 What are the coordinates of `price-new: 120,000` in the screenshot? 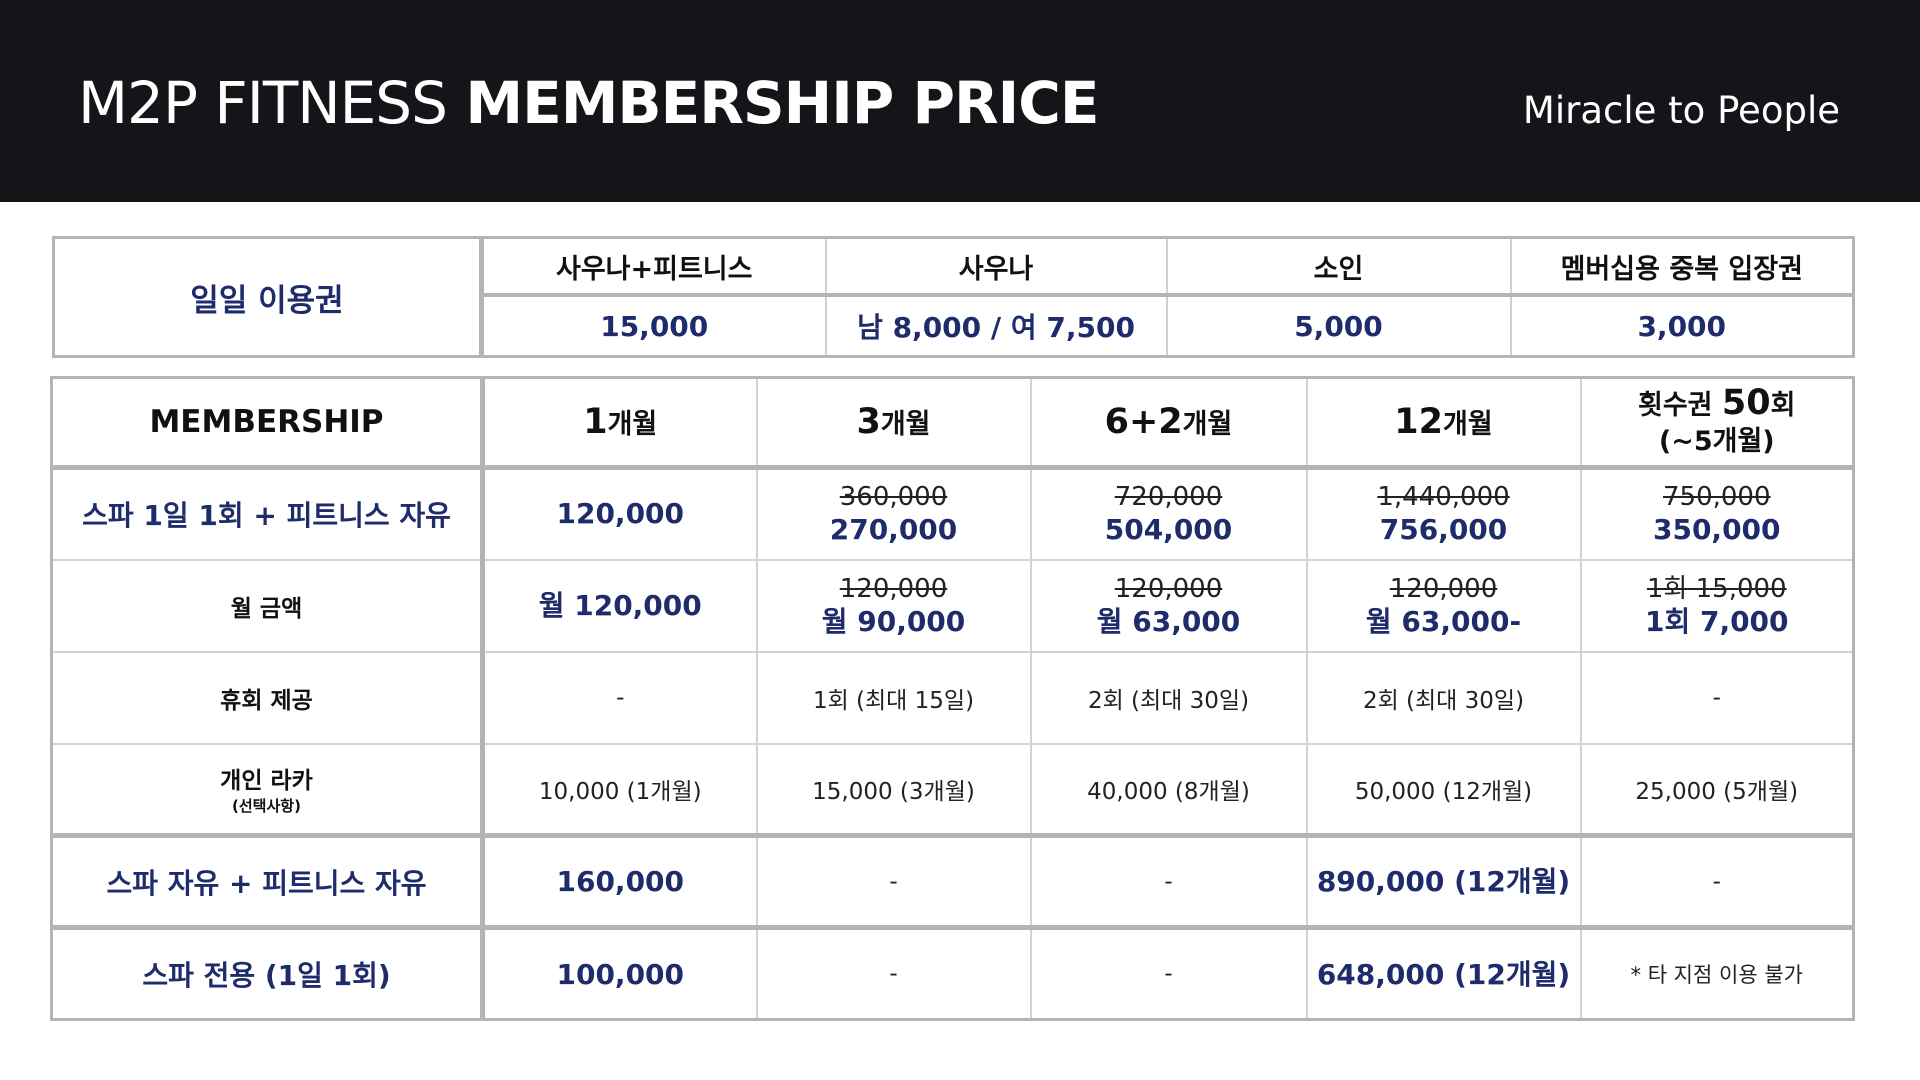 It's located at (620, 514).